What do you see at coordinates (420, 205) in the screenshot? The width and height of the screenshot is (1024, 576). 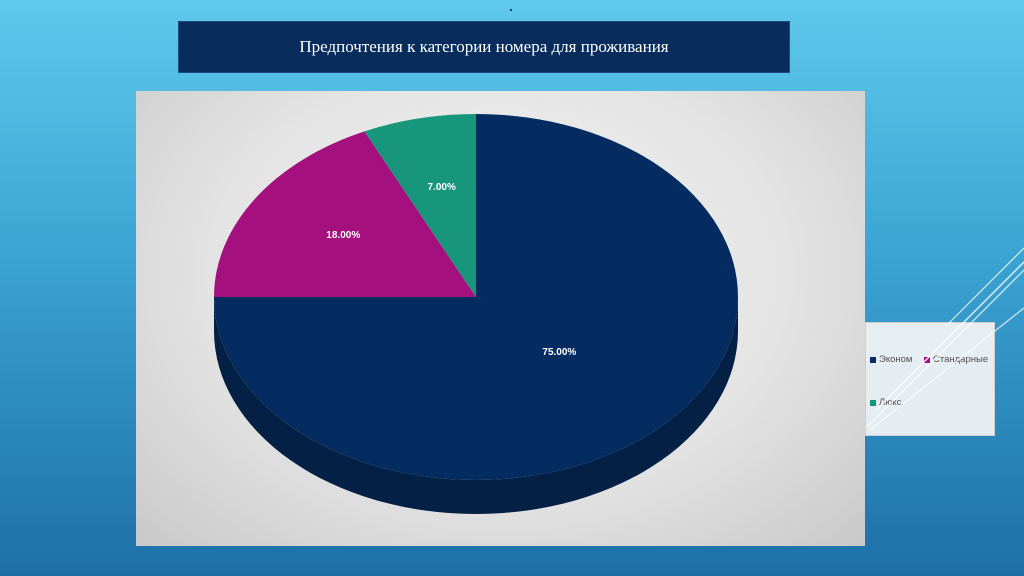 I see `slice-lux` at bounding box center [420, 205].